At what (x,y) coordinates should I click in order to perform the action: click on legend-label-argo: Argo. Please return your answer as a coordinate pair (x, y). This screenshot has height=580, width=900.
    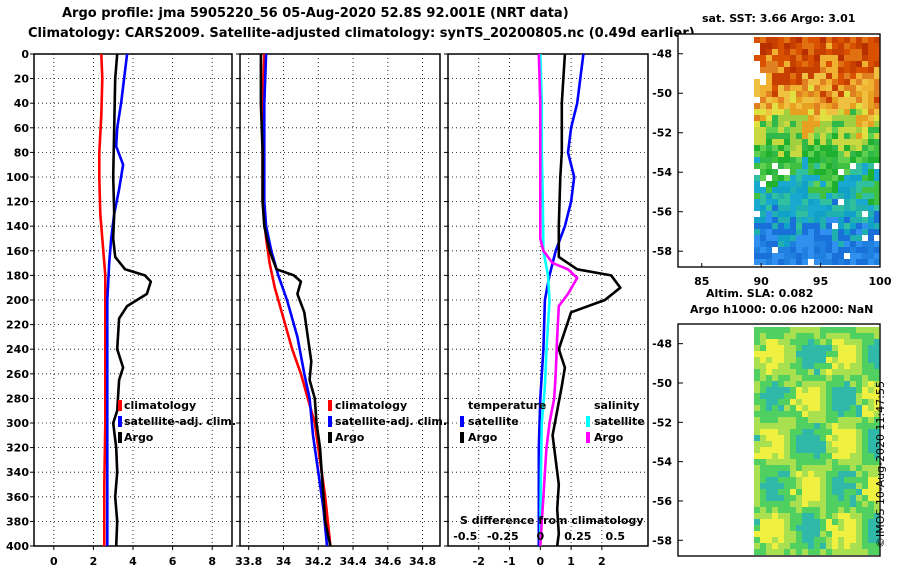
    Looking at the image, I should click on (350, 437).